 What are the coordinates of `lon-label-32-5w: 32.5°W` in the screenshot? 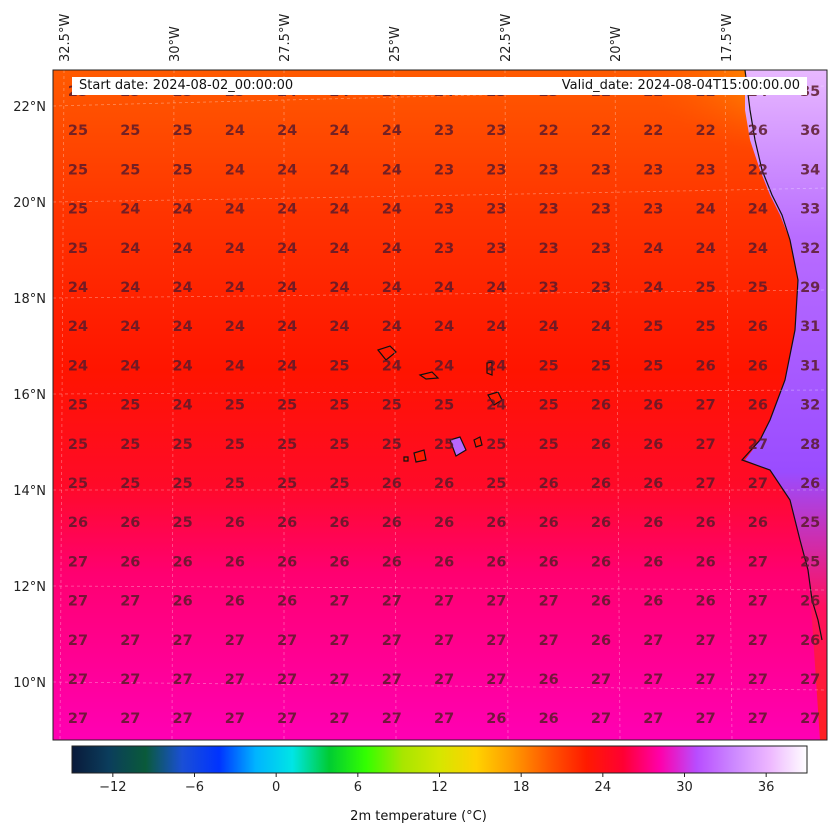 It's located at (65, 38).